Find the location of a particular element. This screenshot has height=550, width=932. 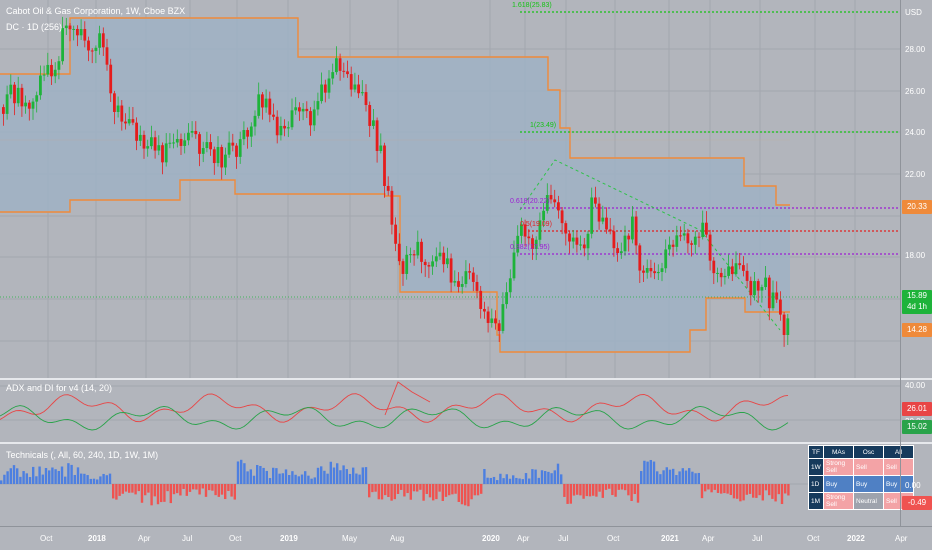

row-osc: Buy is located at coordinates (868, 484).